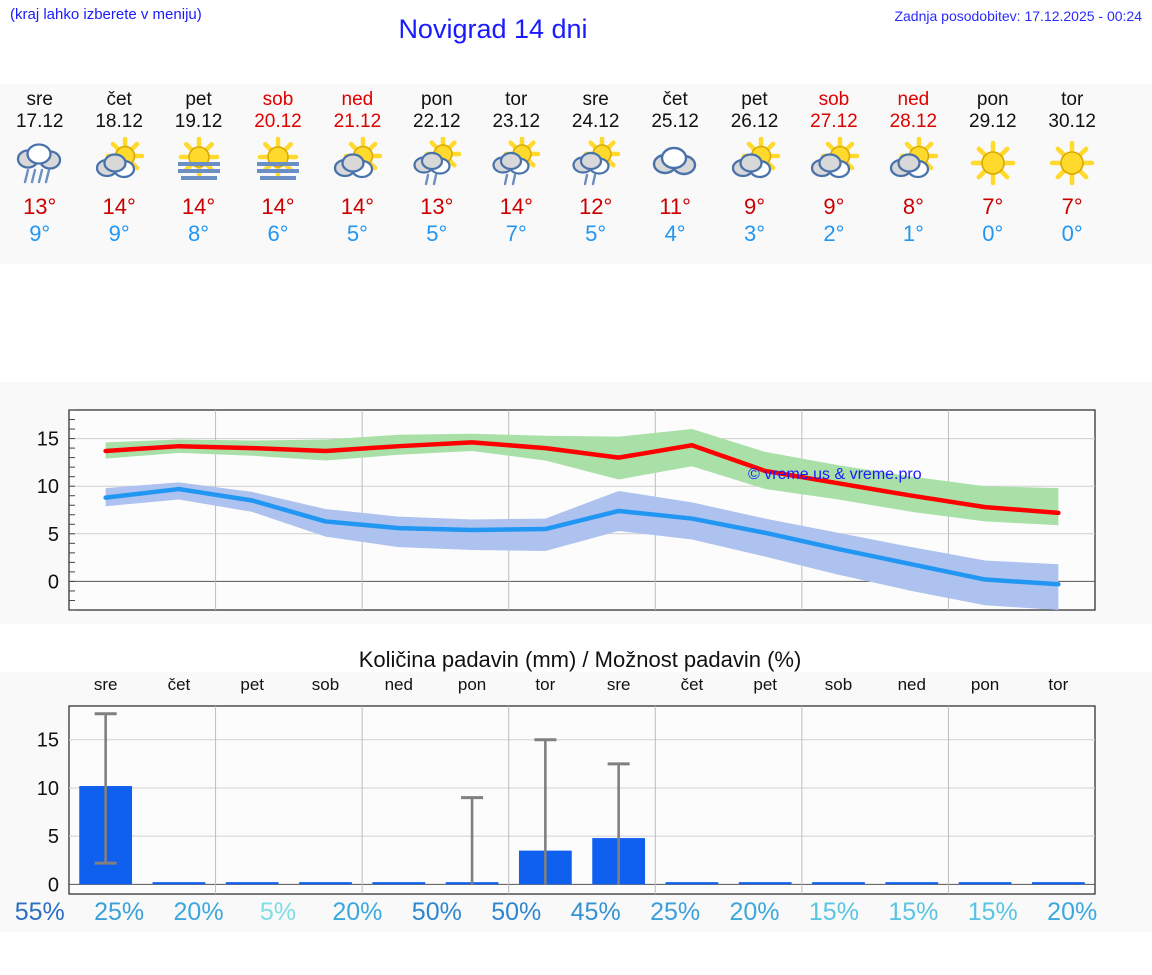 The height and width of the screenshot is (975, 1152). What do you see at coordinates (39, 121) in the screenshot?
I see `day-date-label: 17.12` at bounding box center [39, 121].